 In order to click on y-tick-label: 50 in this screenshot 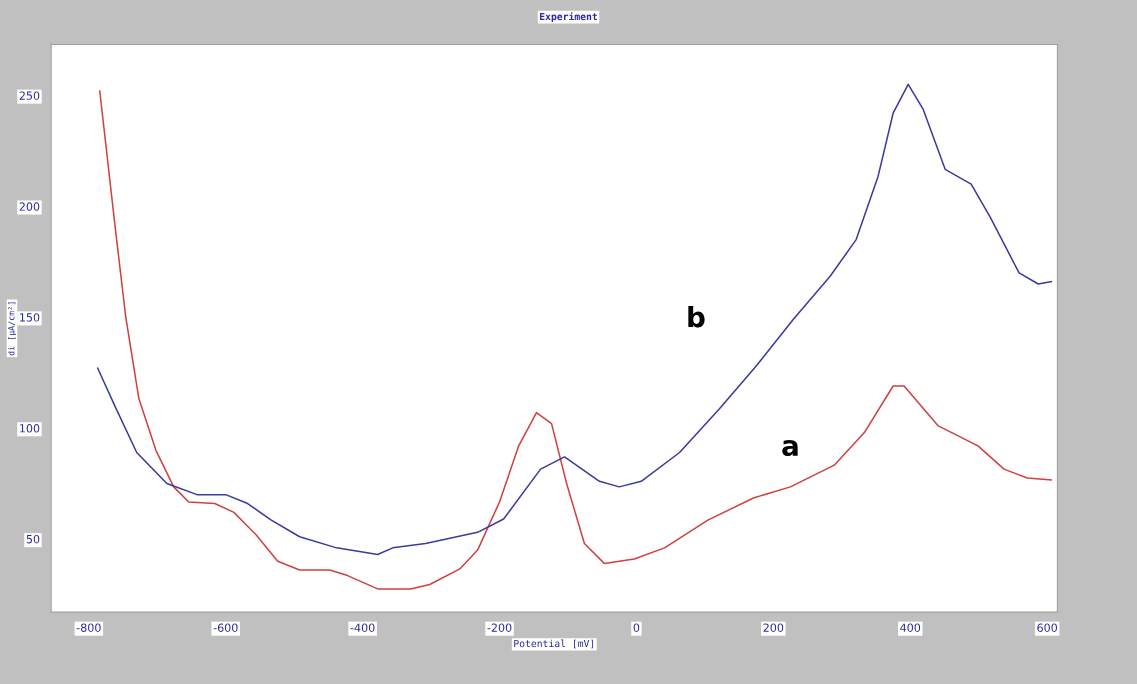, I will do `click(33, 539)`.